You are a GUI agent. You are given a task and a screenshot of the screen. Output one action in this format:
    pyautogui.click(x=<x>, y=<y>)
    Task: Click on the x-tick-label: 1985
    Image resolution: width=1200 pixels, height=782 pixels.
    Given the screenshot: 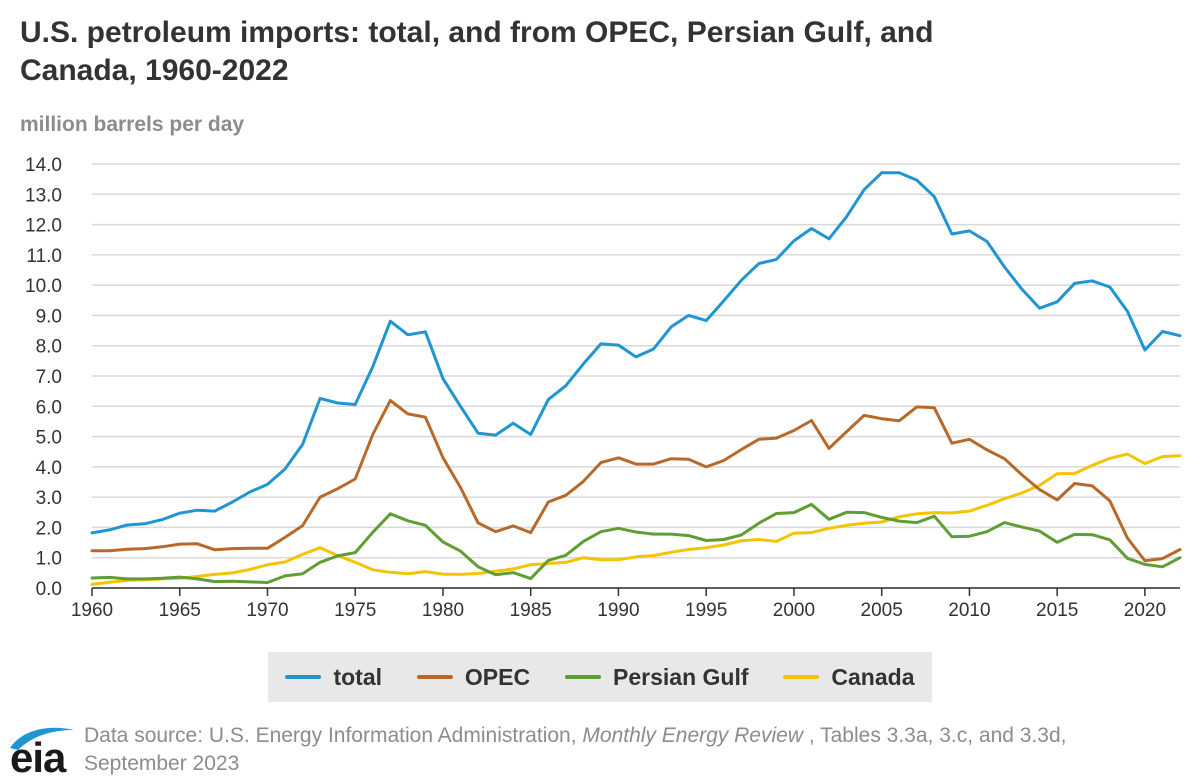 What is the action you would take?
    pyautogui.click(x=531, y=610)
    